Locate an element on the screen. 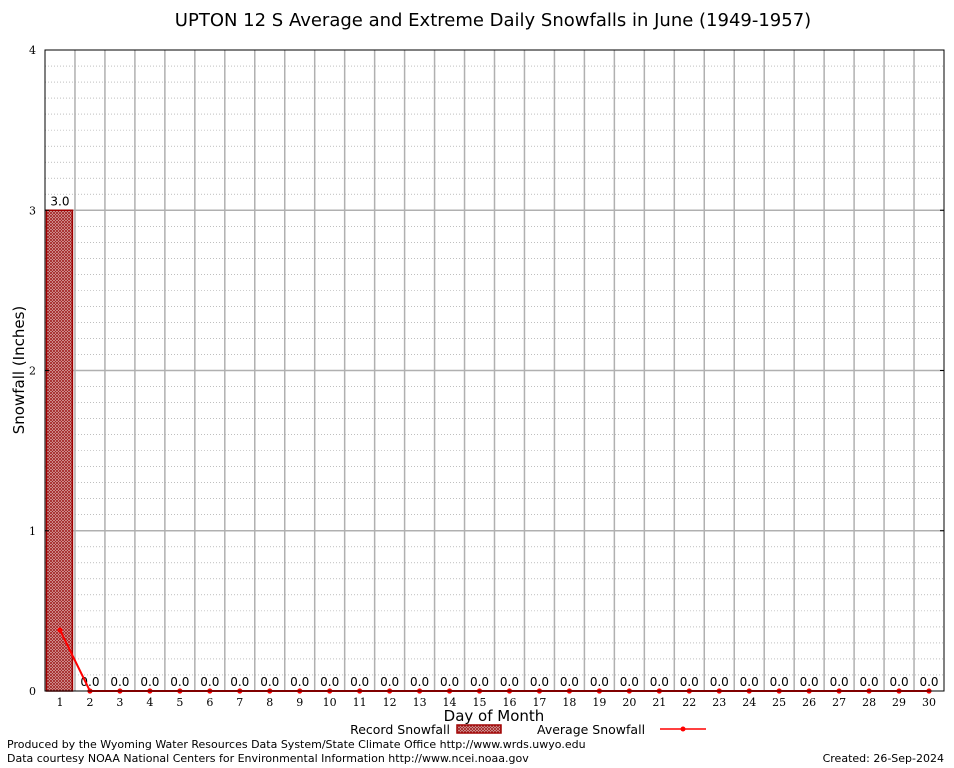 The image size is (954, 768). x-tick-label: 26 is located at coordinates (809, 702).